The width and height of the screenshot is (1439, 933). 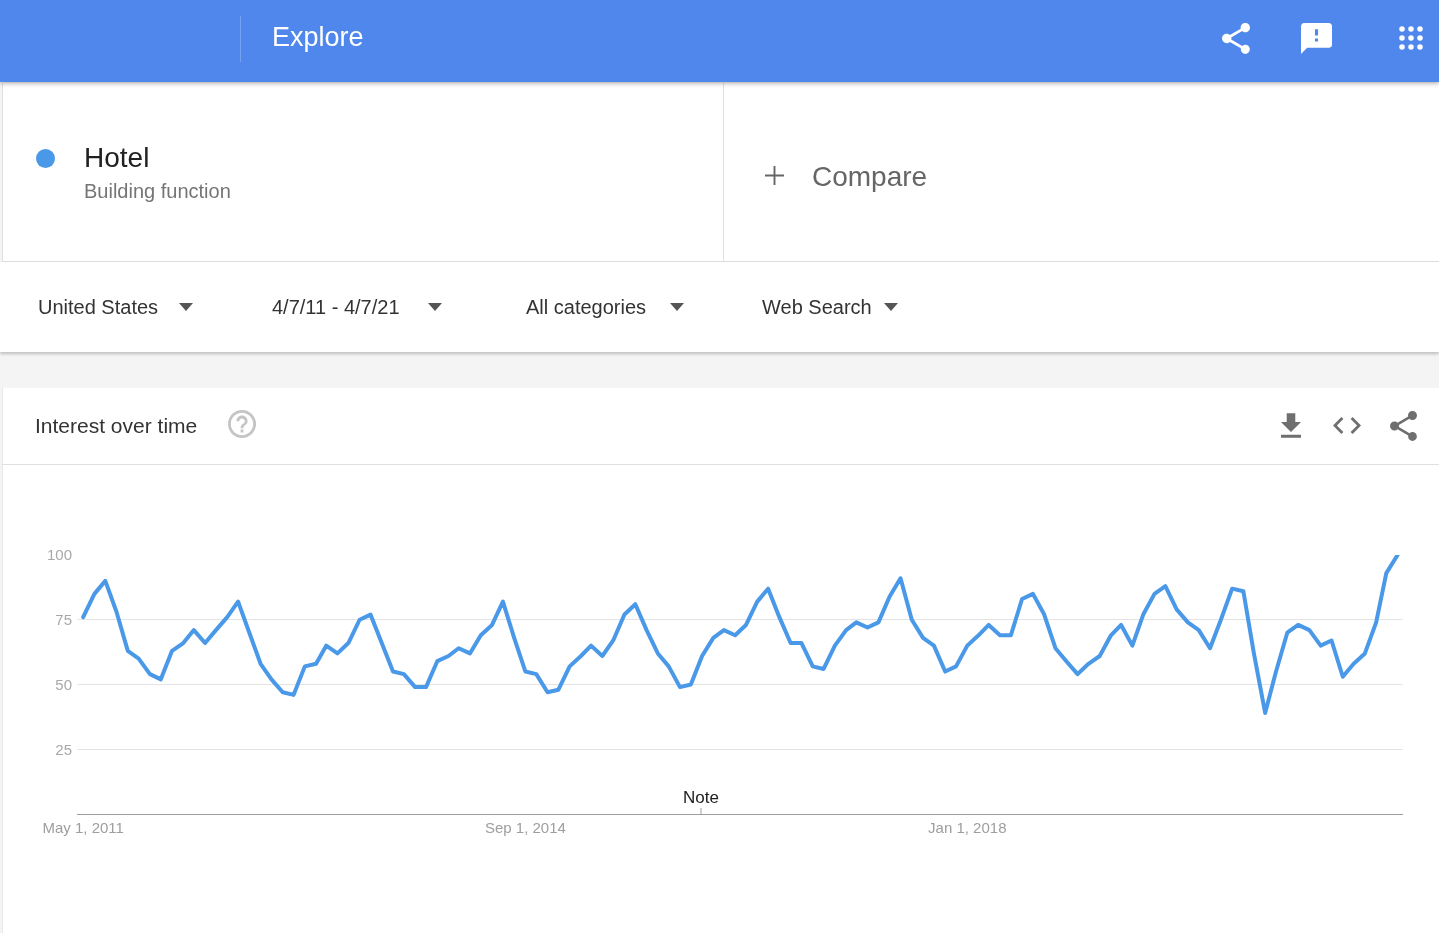 I want to click on annotation: Note, so click(x=701, y=797).